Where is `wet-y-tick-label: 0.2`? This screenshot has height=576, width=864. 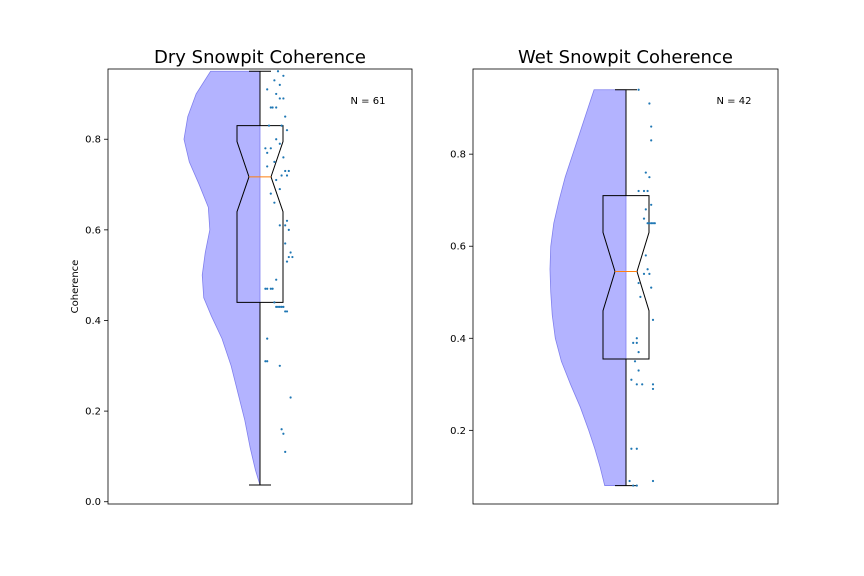
wet-y-tick-label: 0.2 is located at coordinates (458, 431).